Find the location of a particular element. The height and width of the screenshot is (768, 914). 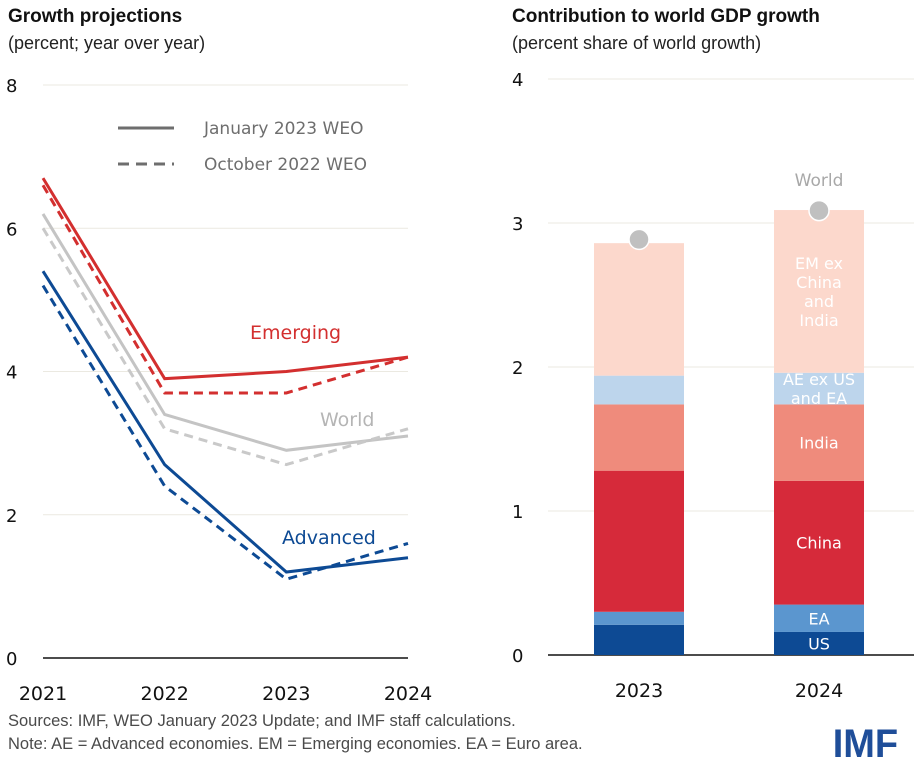

imf-logo: IMF is located at coordinates (865, 744).